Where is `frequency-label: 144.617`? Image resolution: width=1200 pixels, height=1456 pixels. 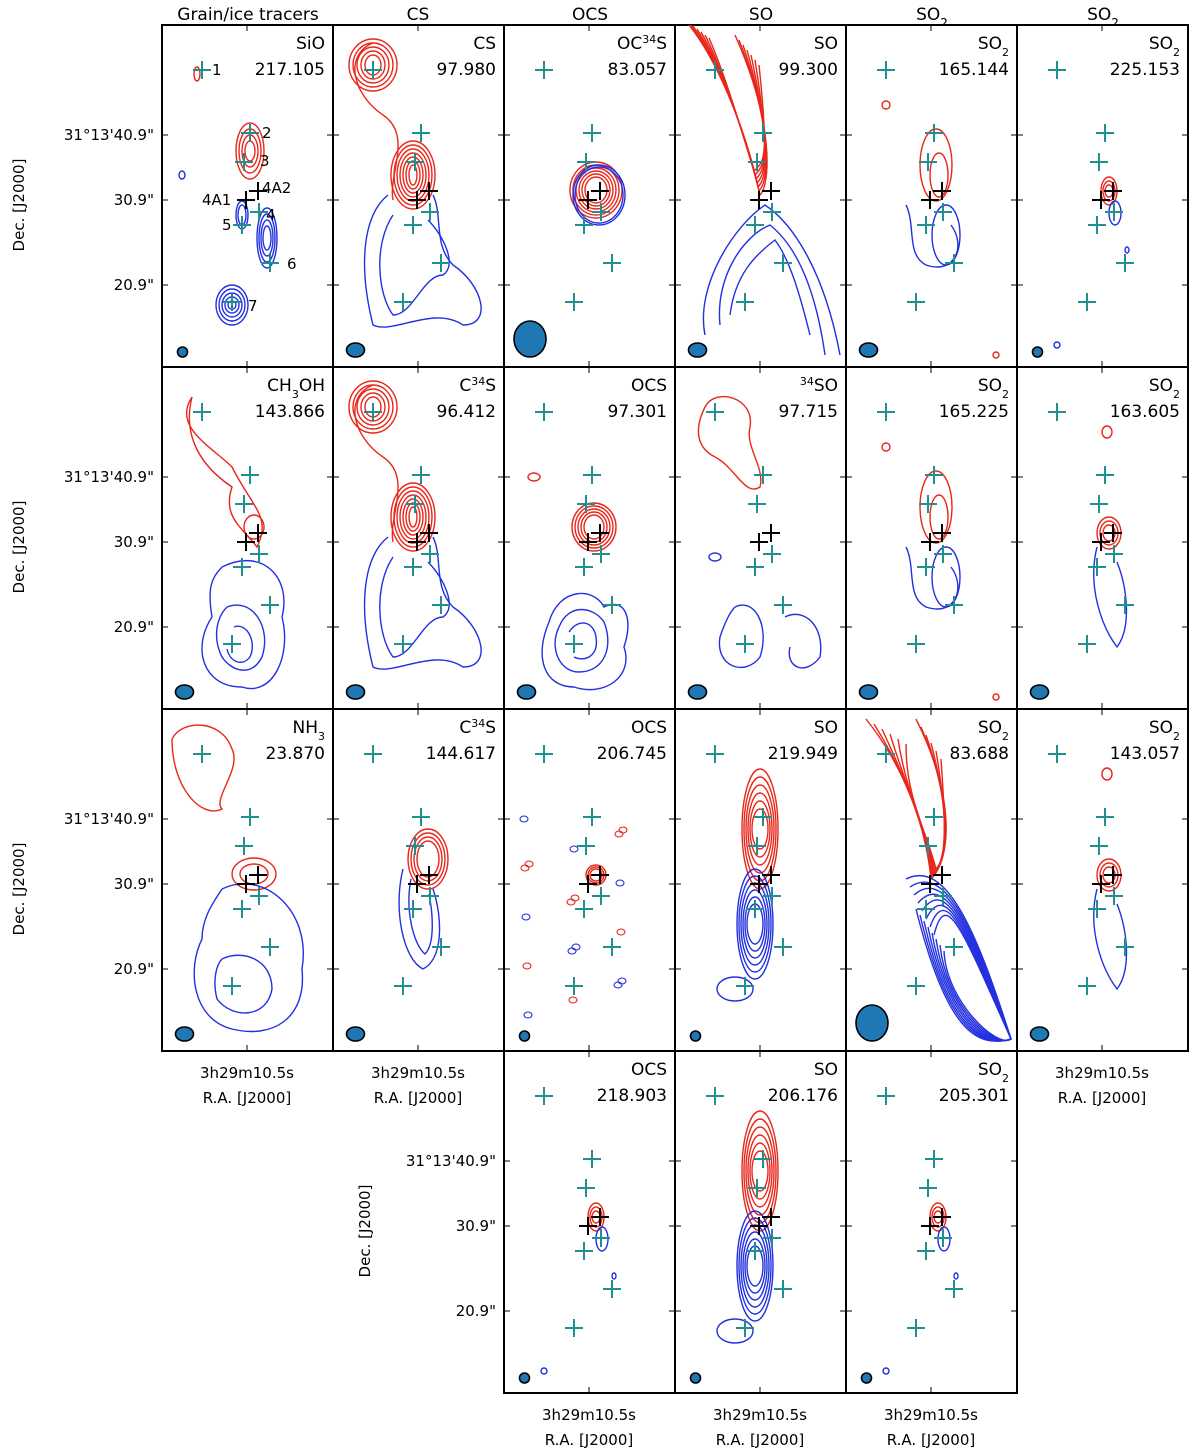
frequency-label: 144.617 is located at coordinates (461, 754).